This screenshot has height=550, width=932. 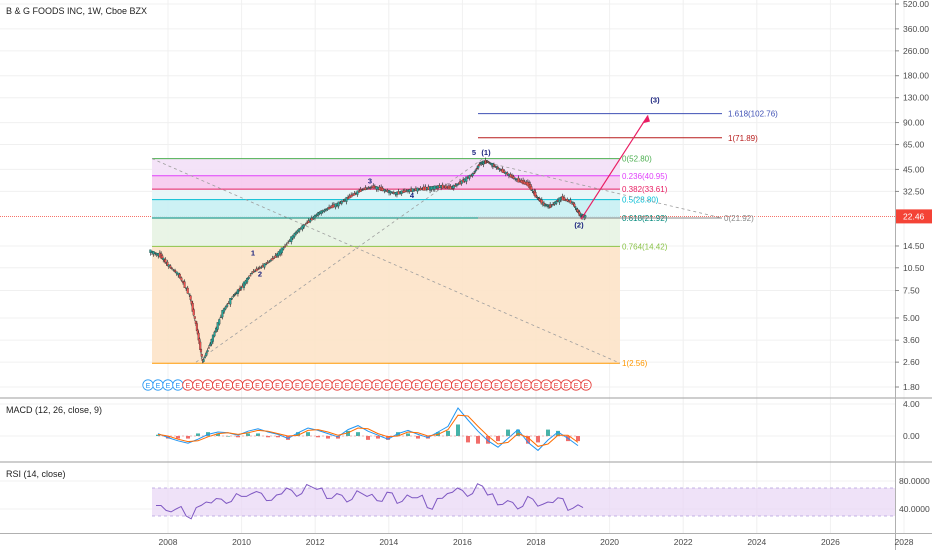 What do you see at coordinates (368, 429) in the screenshot?
I see `macd-indicator` at bounding box center [368, 429].